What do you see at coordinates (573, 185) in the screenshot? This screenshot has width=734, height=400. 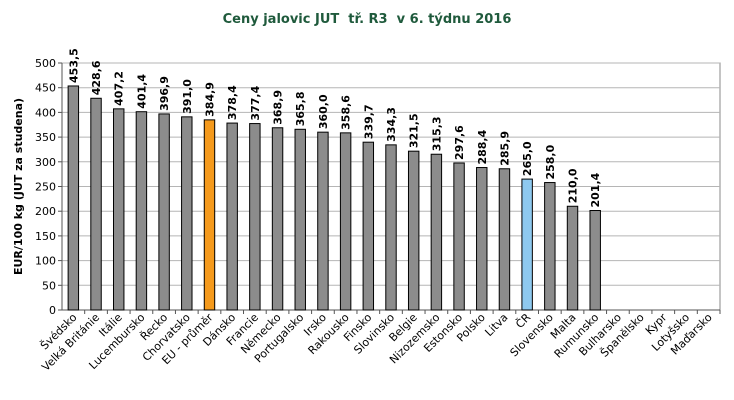 I see `bar-value-label: 210,0` at bounding box center [573, 185].